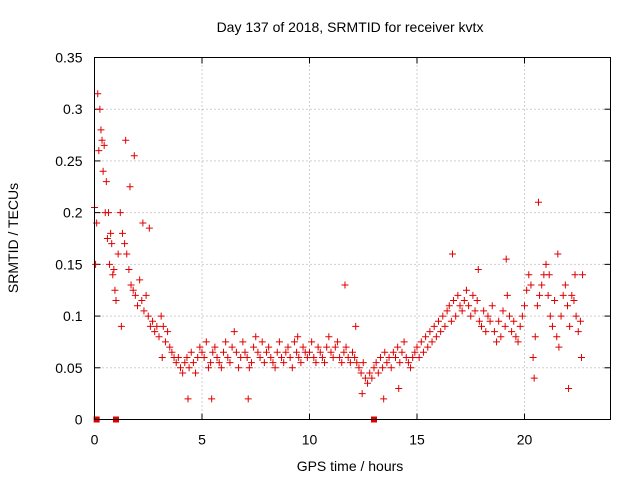 The width and height of the screenshot is (640, 480). I want to click on x-tick-label: 15, so click(417, 440).